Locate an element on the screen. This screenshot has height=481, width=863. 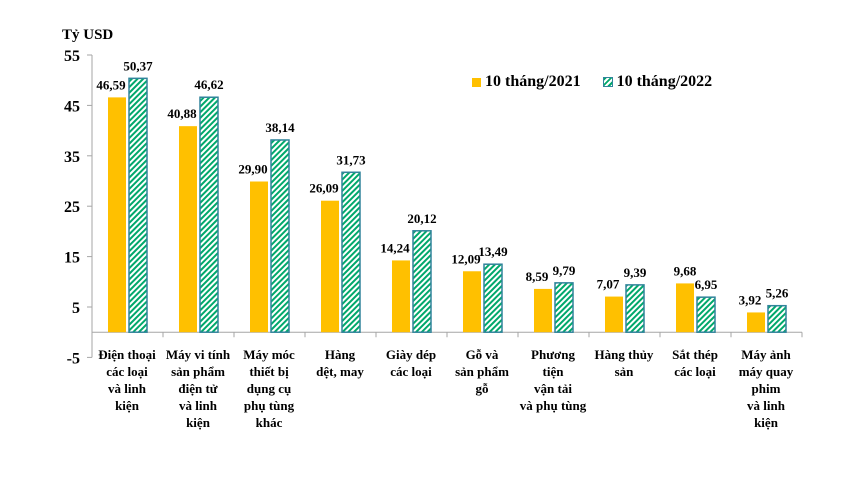
data-label: 9,39 is located at coordinates (635, 272).